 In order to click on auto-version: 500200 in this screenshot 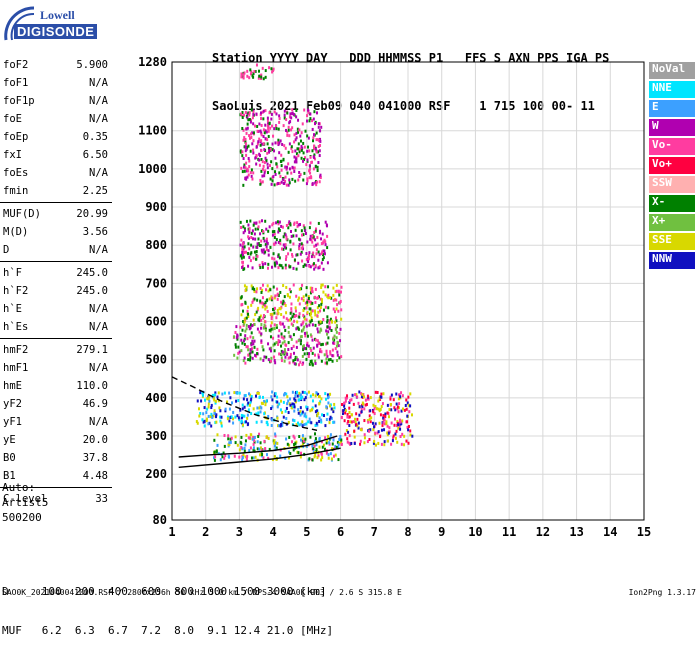, I will do `click(22, 517)`.